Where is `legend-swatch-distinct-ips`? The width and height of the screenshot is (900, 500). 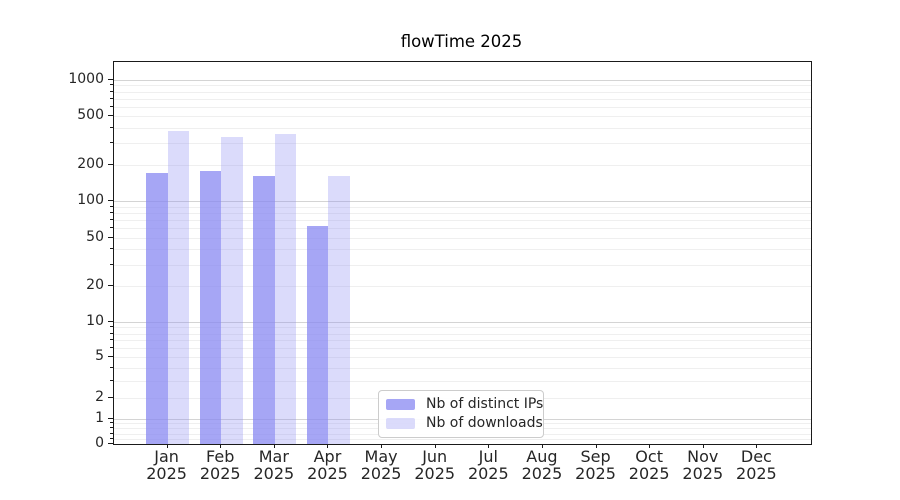
legend-swatch-distinct-ips is located at coordinates (400, 404).